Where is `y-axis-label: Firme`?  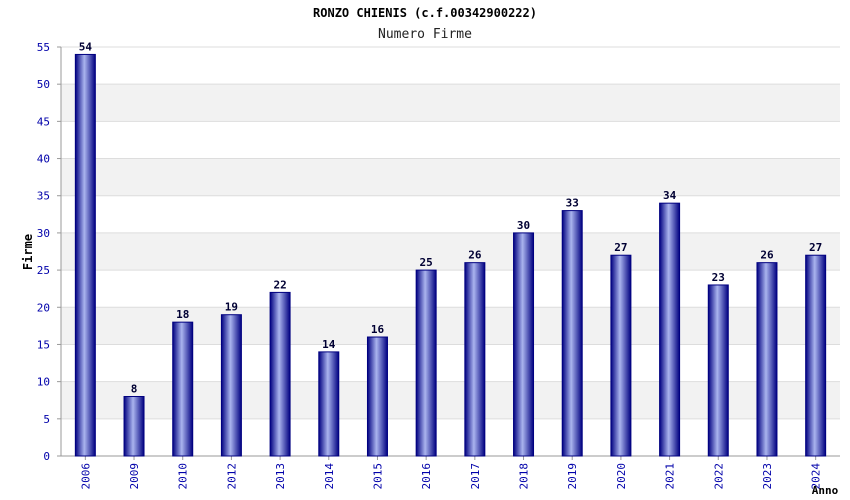
y-axis-label: Firme is located at coordinates (28, 252).